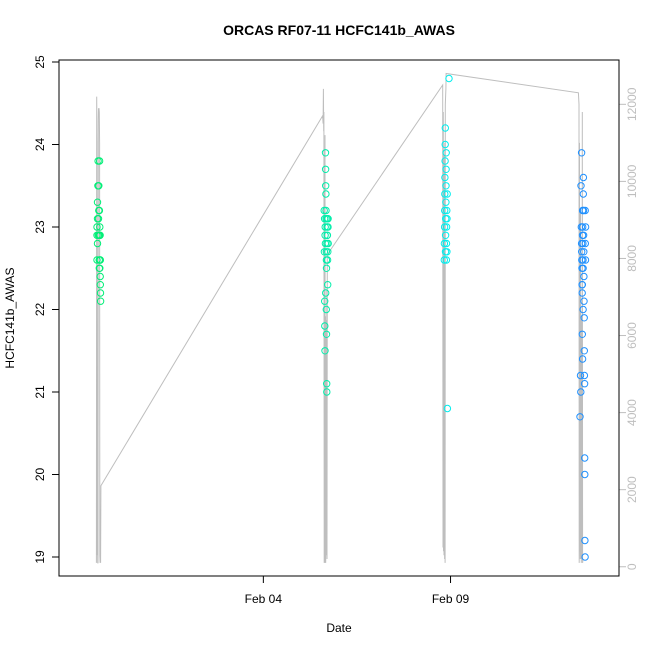  Describe the element at coordinates (632, 489) in the screenshot. I see `y2-tick-label-1: 2000` at that location.